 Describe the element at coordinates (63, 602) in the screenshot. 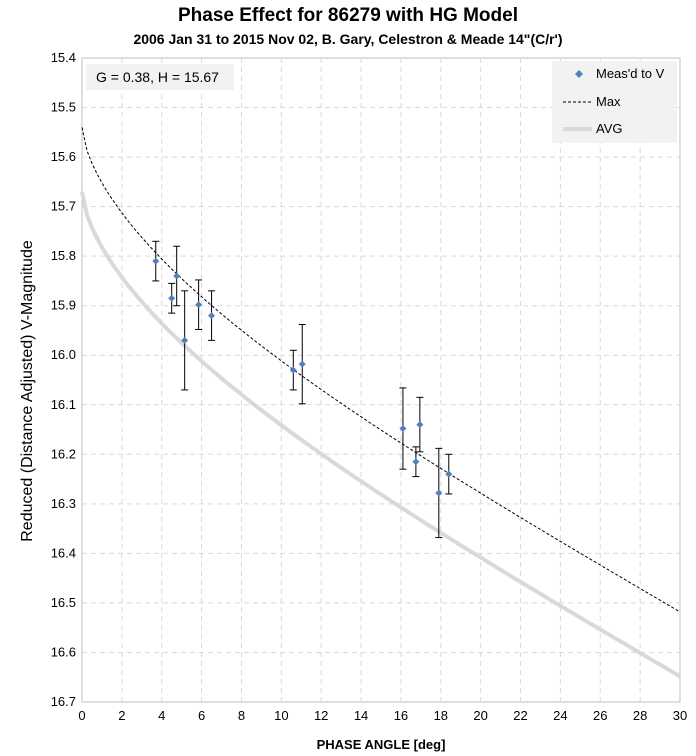

I see `y-tick-label: 16.5` at that location.